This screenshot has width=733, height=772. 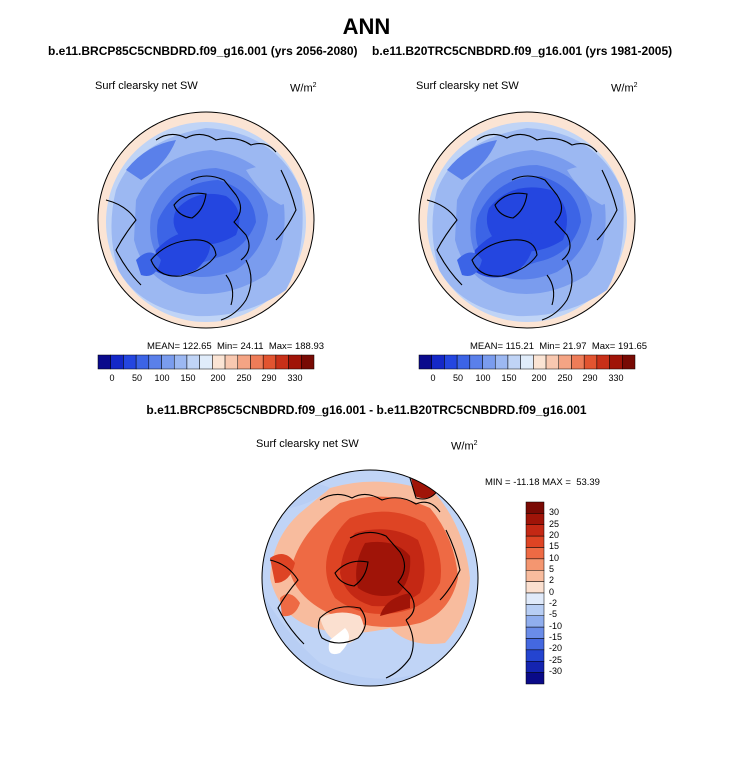 I want to click on panel3-colorbar-tick: -10, so click(x=556, y=626).